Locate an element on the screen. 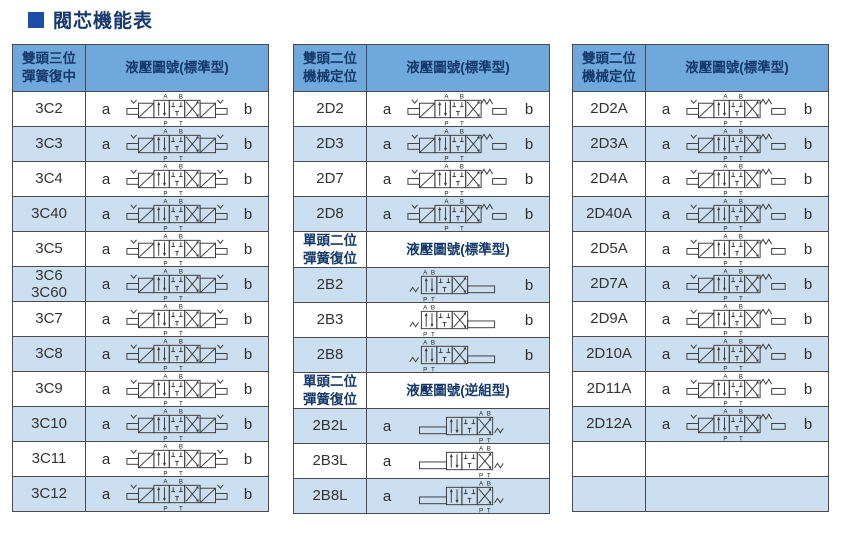 Image resolution: width=841 pixels, height=538 pixels. spool-code-cell: 3C5 is located at coordinates (49, 249).